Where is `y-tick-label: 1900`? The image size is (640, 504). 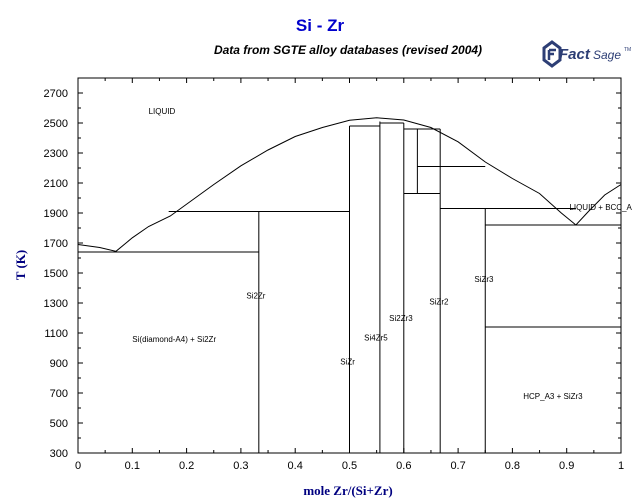
y-tick-label: 1900 is located at coordinates (56, 214).